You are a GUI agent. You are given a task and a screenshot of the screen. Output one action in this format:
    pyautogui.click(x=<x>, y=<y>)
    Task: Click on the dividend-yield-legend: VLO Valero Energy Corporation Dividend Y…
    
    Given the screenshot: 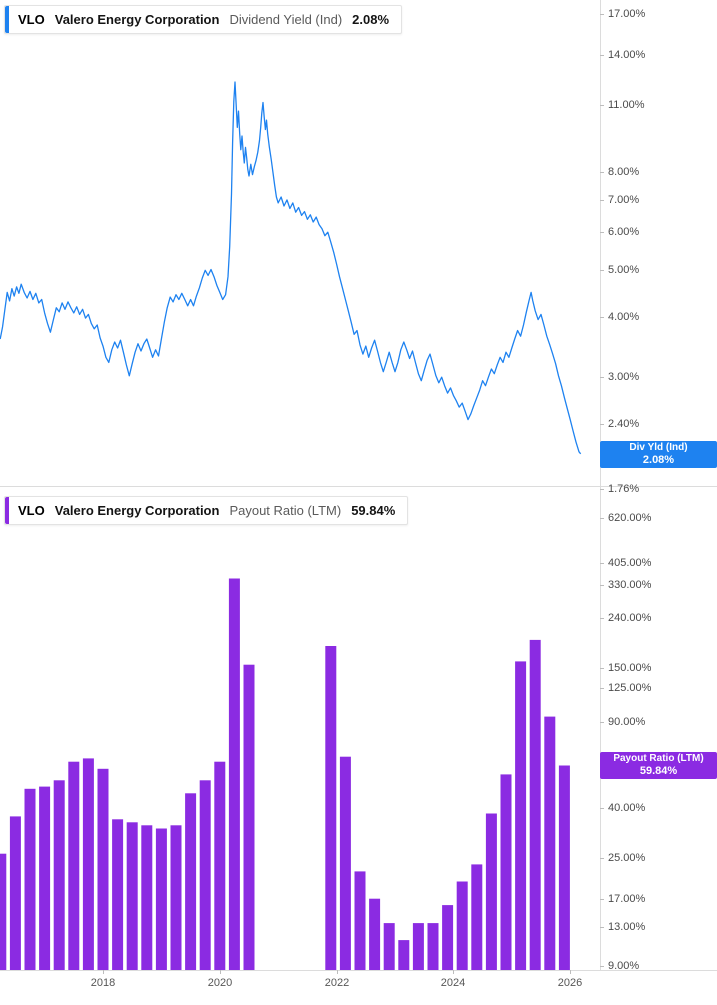 What is the action you would take?
    pyautogui.click(x=203, y=19)
    